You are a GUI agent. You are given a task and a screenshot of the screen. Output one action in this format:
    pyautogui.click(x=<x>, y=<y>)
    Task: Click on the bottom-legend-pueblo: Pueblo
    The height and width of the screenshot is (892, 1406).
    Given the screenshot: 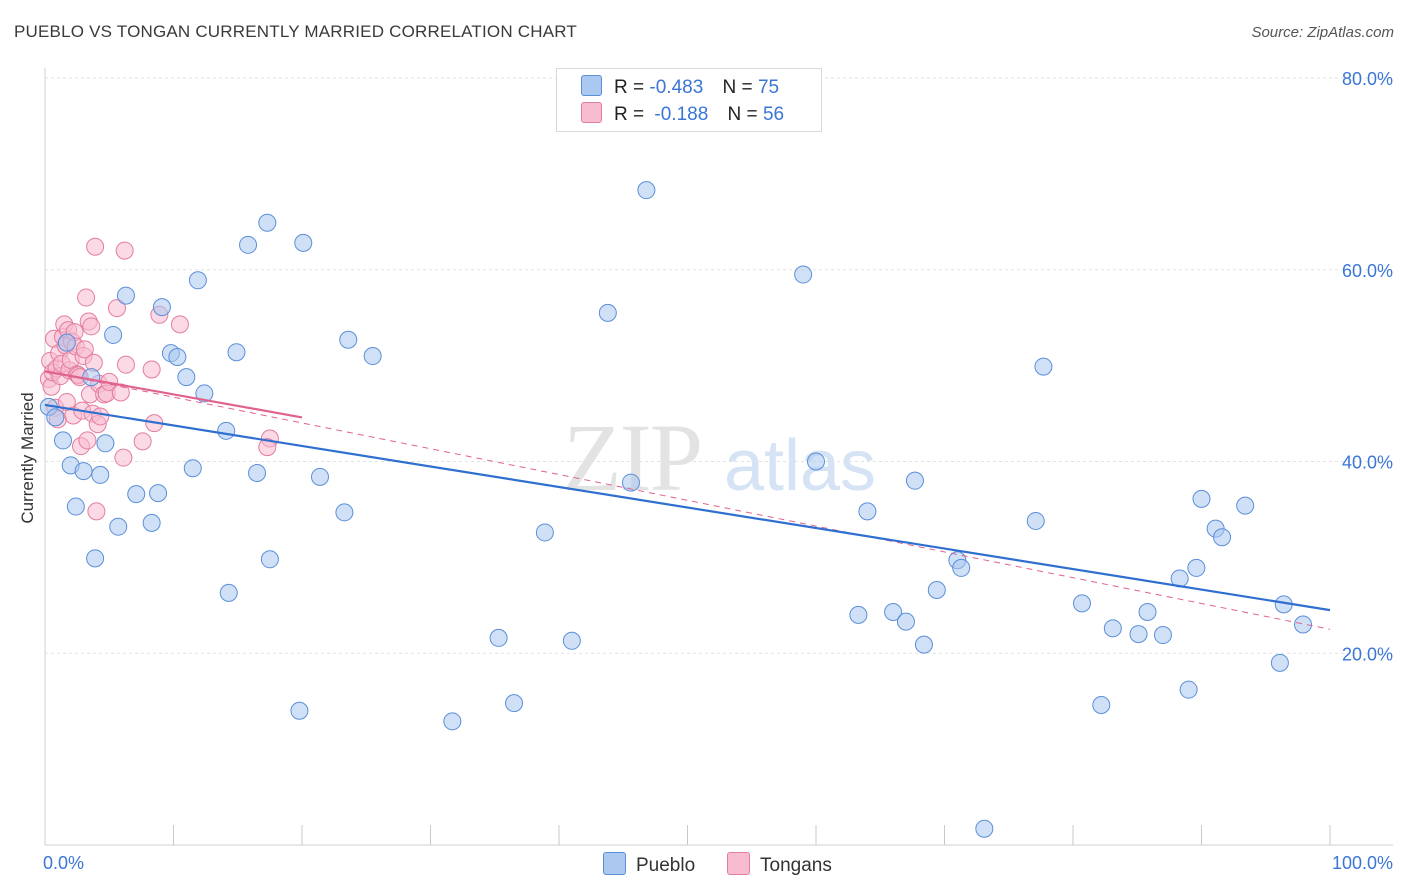 What is the action you would take?
    pyautogui.click(x=649, y=864)
    